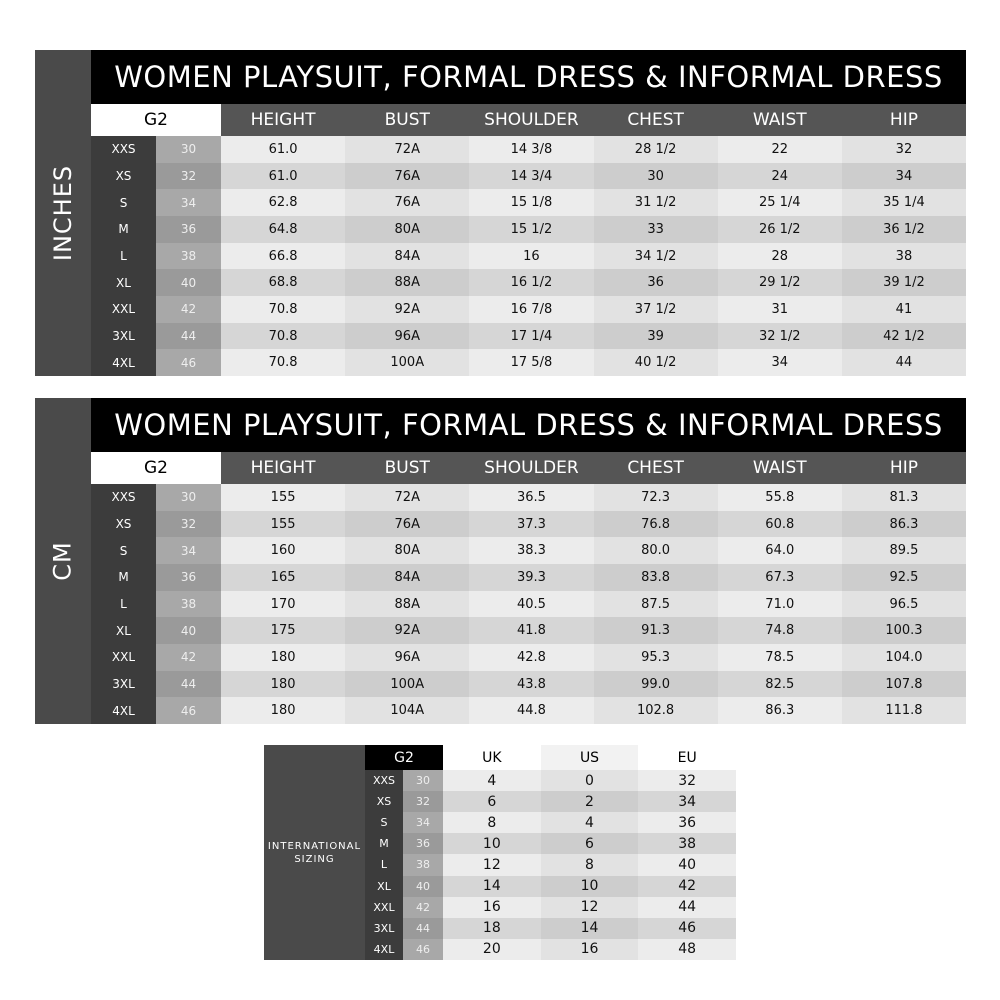  What do you see at coordinates (655, 657) in the screenshot?
I see `value-cell: 95.3` at bounding box center [655, 657].